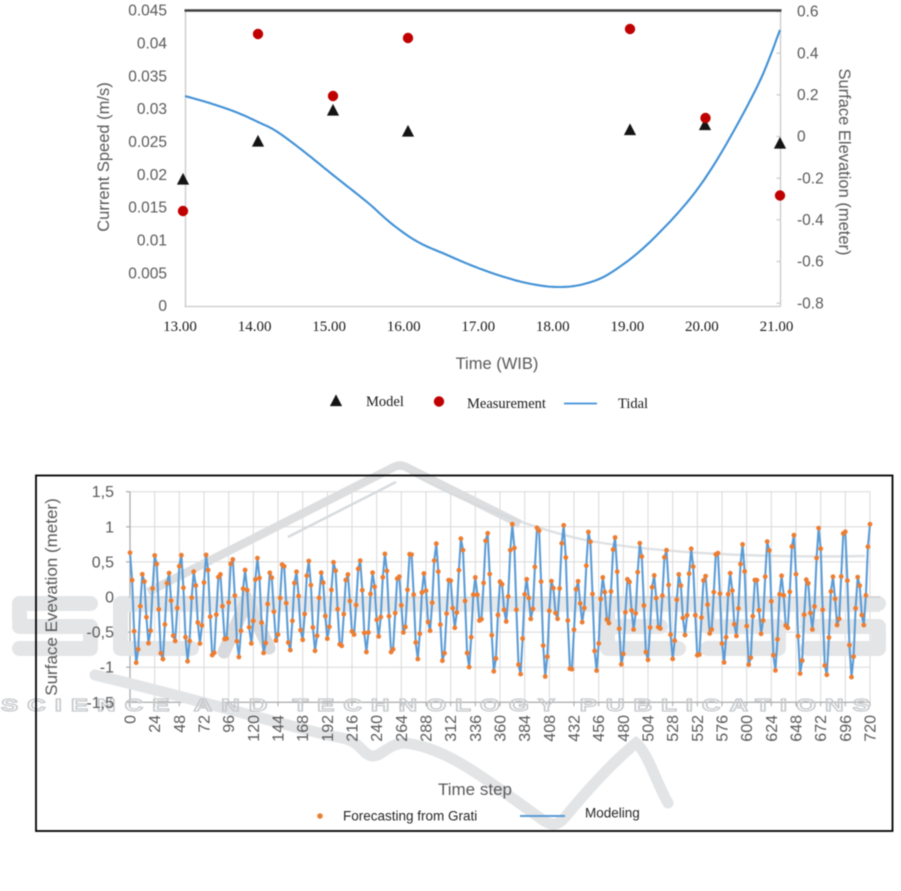 The height and width of the screenshot is (891, 901). What do you see at coordinates (100, 703) in the screenshot?
I see `svg-text: -1,5` at bounding box center [100, 703].